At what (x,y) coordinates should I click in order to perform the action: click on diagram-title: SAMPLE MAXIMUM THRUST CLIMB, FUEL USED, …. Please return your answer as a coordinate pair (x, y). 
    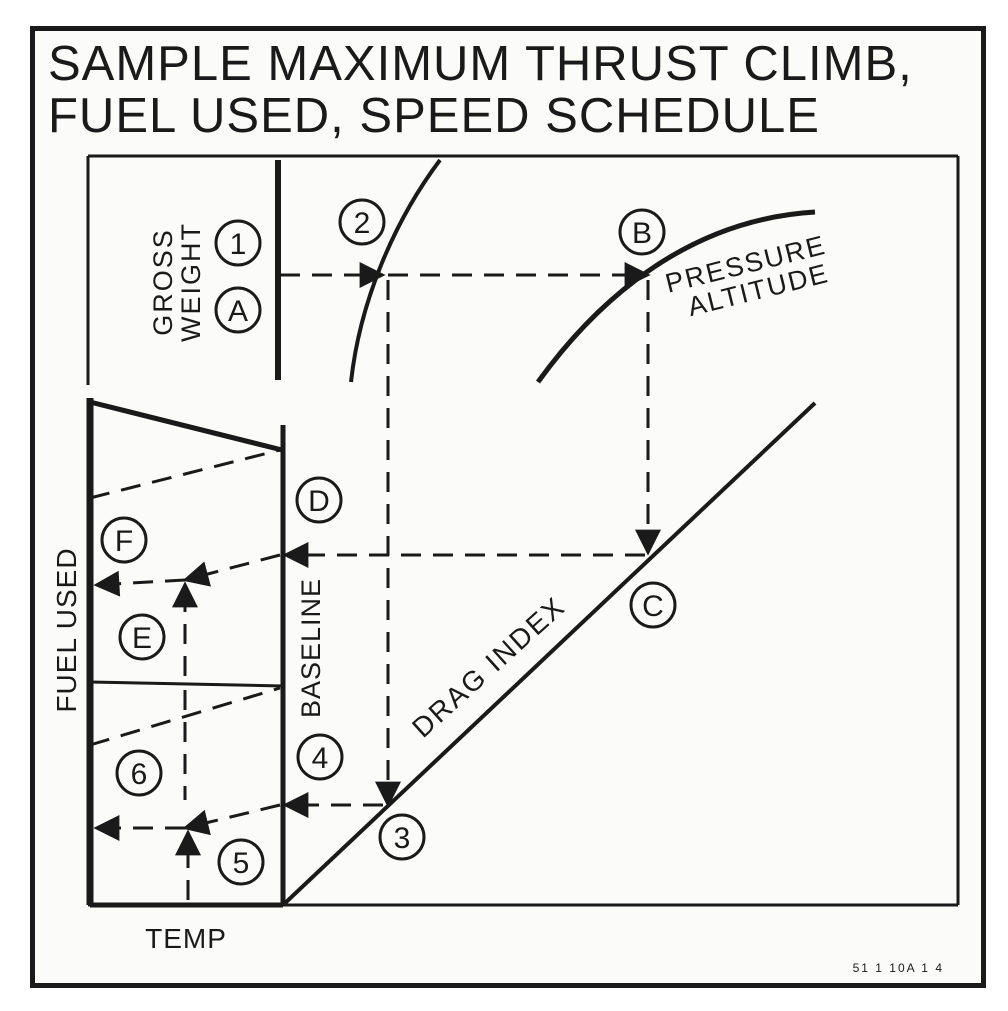
    Looking at the image, I should click on (498, 90).